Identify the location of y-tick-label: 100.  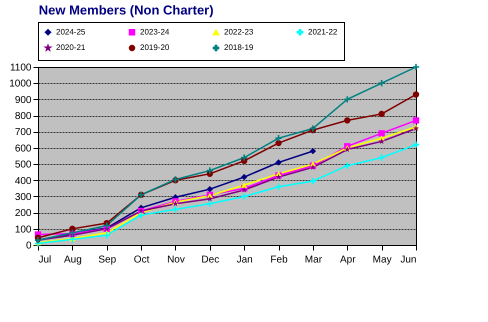
(23, 230).